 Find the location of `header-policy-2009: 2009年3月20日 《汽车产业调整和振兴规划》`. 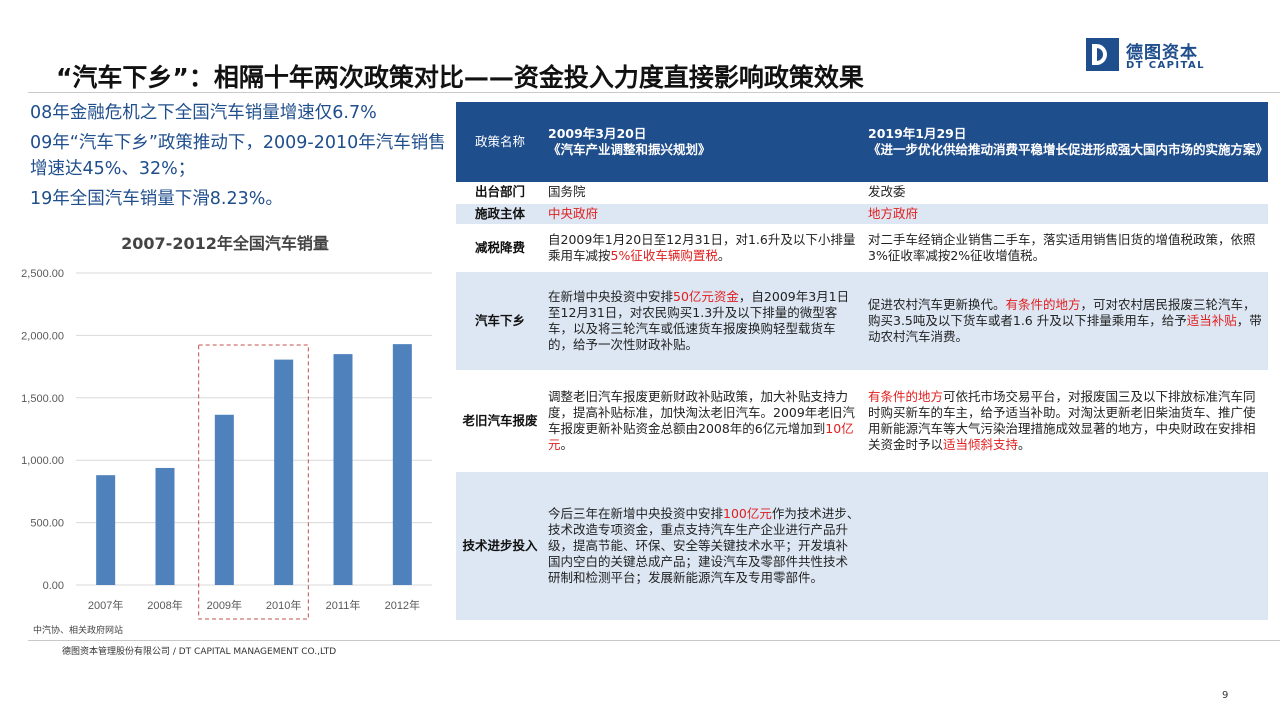

header-policy-2009: 2009年3月20日 《汽车产业调整和振兴规划》 is located at coordinates (704, 142).